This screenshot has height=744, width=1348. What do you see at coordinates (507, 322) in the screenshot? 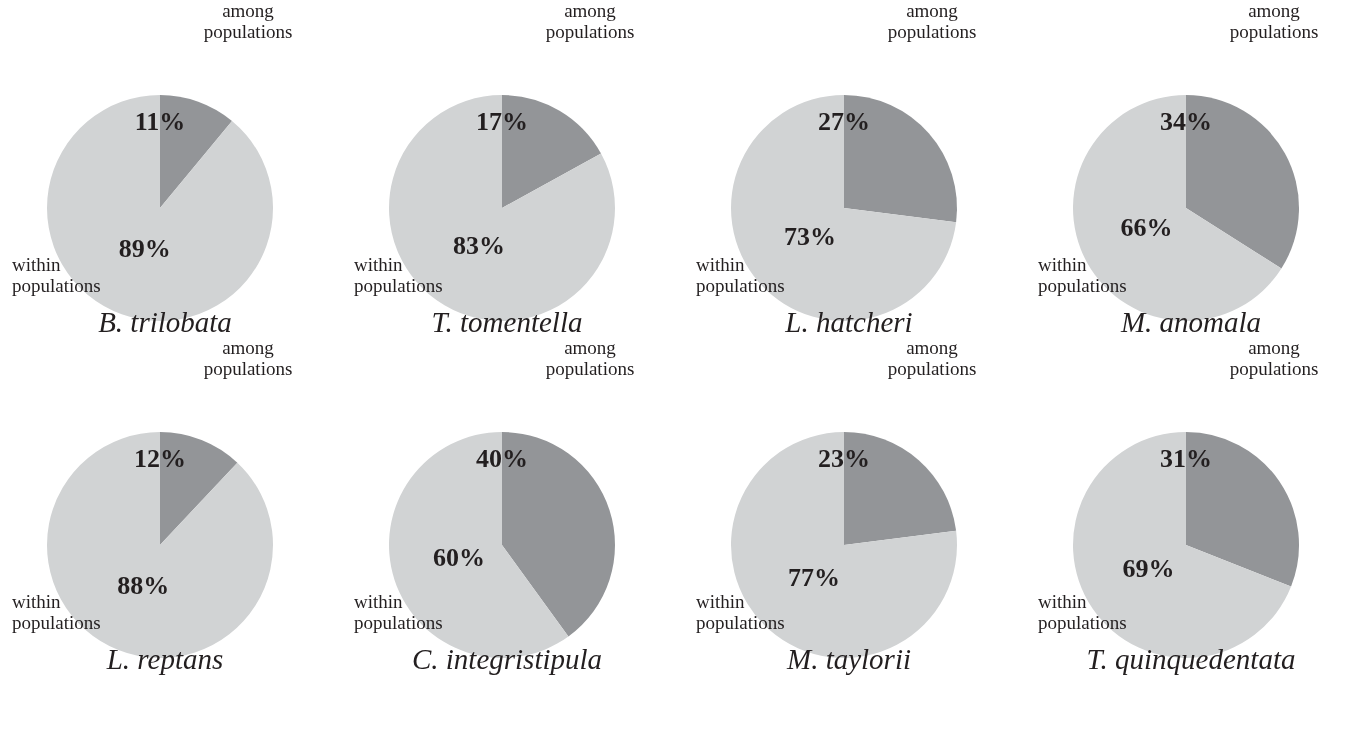
I see `text: T. tomentella` at bounding box center [507, 322].